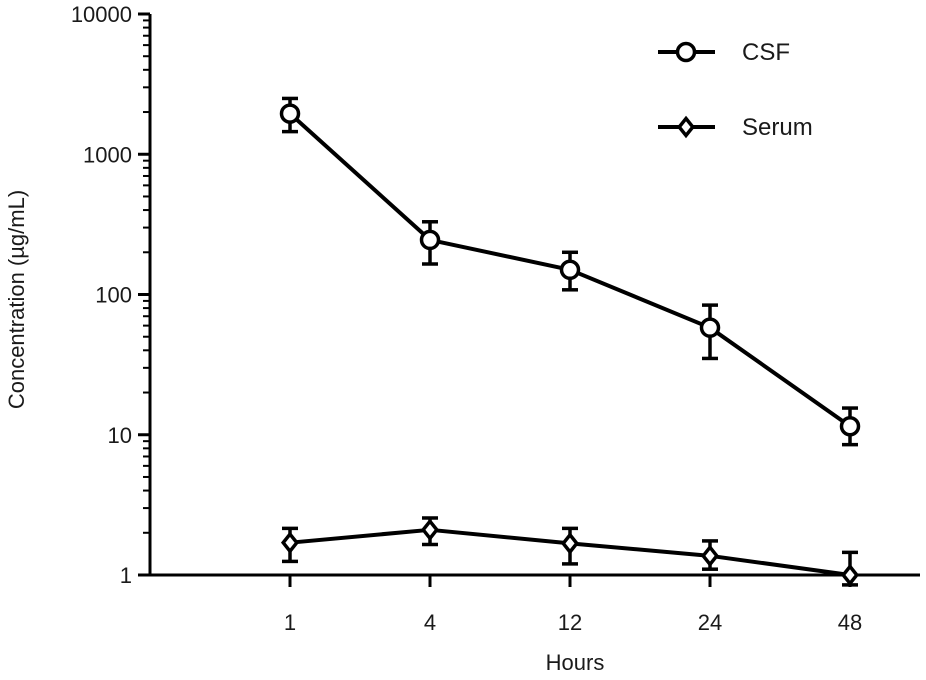  What do you see at coordinates (120, 435) in the screenshot?
I see `y-tick-label: 10` at bounding box center [120, 435].